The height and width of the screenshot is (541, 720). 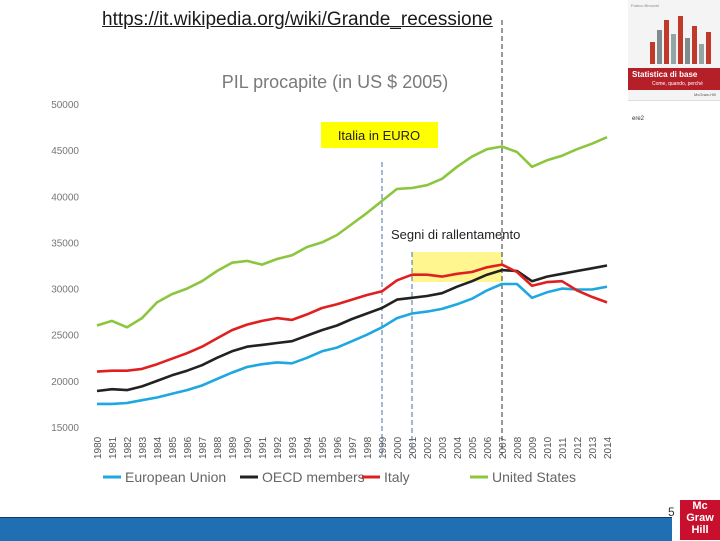 What do you see at coordinates (503, 447) in the screenshot?
I see `x-tick-label: 2007` at bounding box center [503, 447].